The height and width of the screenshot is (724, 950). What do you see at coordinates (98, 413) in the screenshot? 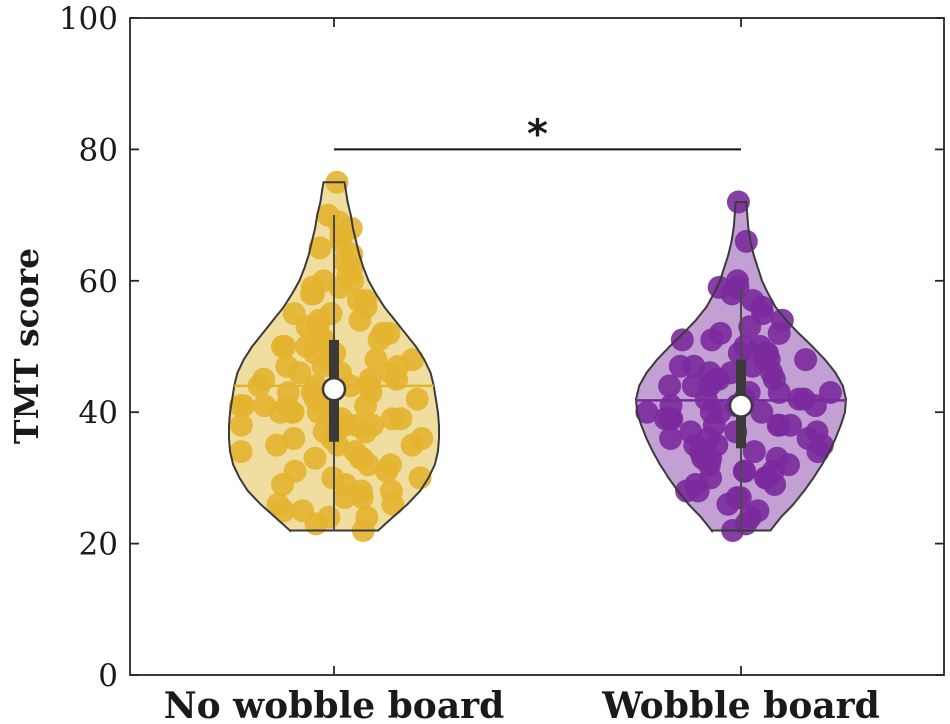
I see `y-tick-label: 40` at bounding box center [98, 413].